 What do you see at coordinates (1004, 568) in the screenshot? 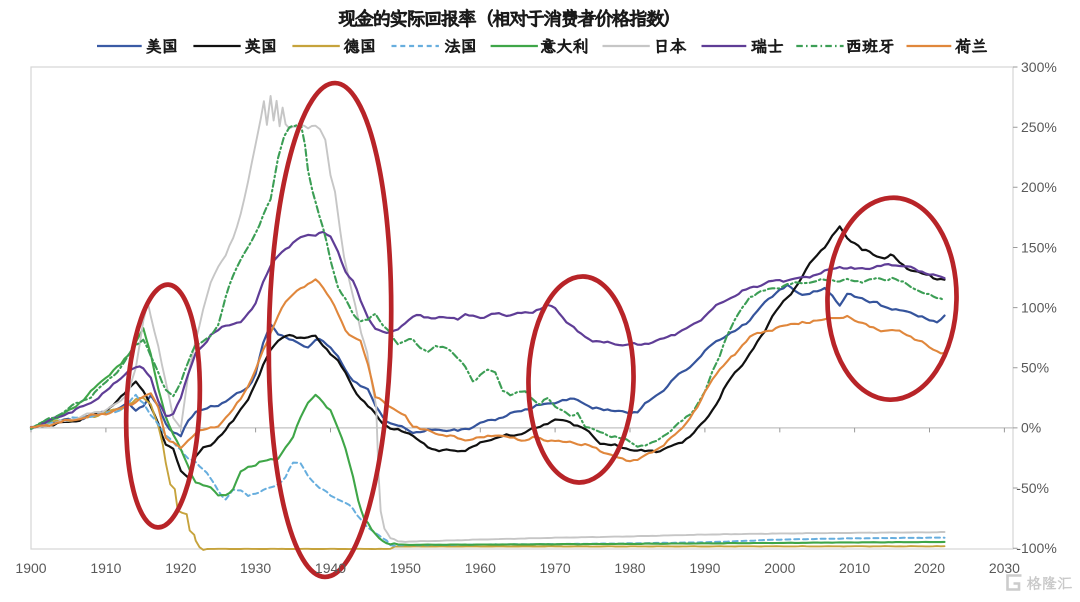
I see `svg-text: 2030` at bounding box center [1004, 568].